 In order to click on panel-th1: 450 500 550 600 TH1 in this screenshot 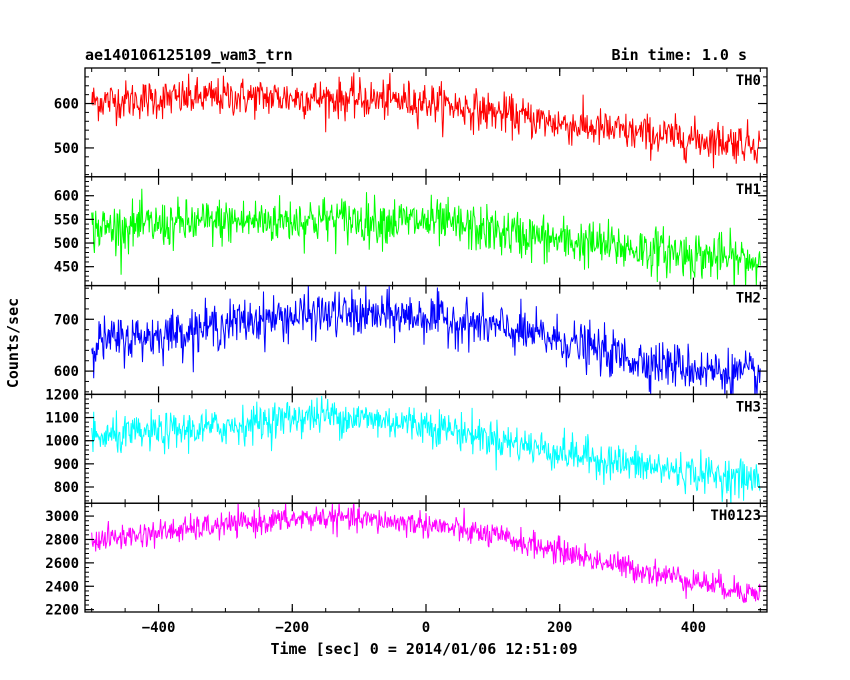, I will do `click(411, 231)`.